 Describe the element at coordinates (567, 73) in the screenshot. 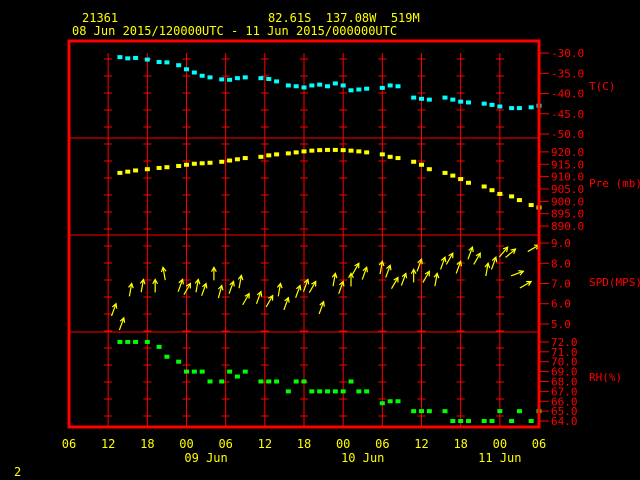

I see `y-tick-label: -35.0` at that location.